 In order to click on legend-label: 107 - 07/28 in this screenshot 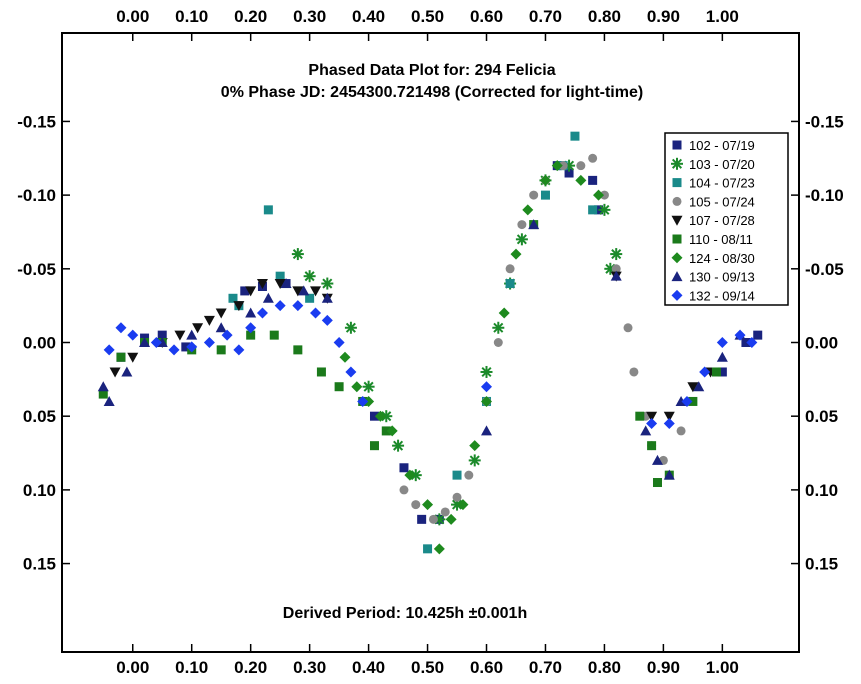, I will do `click(722, 220)`.